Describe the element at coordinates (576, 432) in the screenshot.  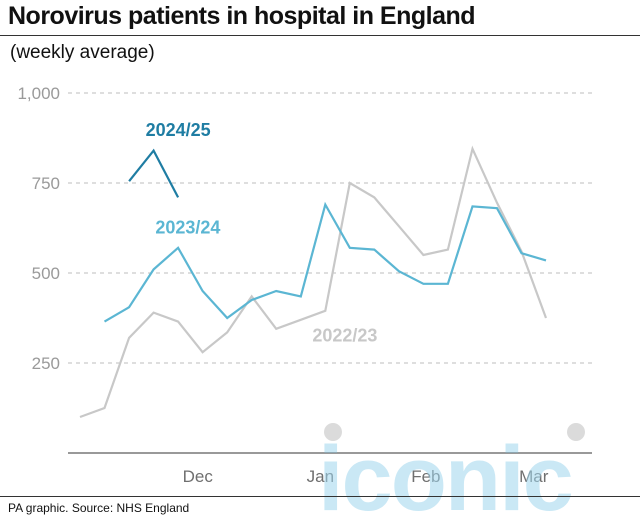
I see `watermark-dot-right` at that location.